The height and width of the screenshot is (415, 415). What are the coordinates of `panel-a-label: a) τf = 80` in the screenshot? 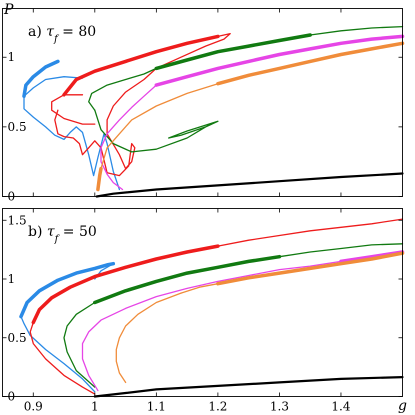 It's located at (62, 34).